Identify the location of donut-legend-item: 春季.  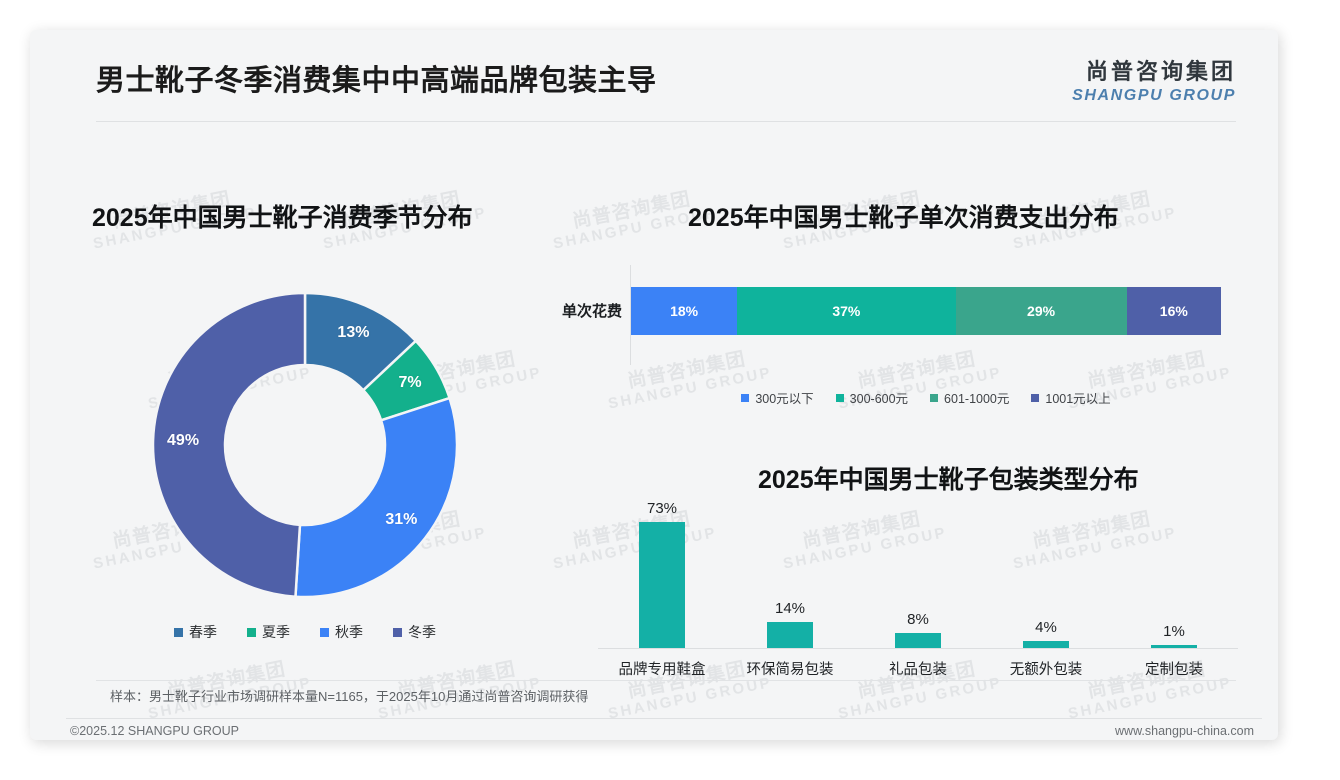
(195, 632).